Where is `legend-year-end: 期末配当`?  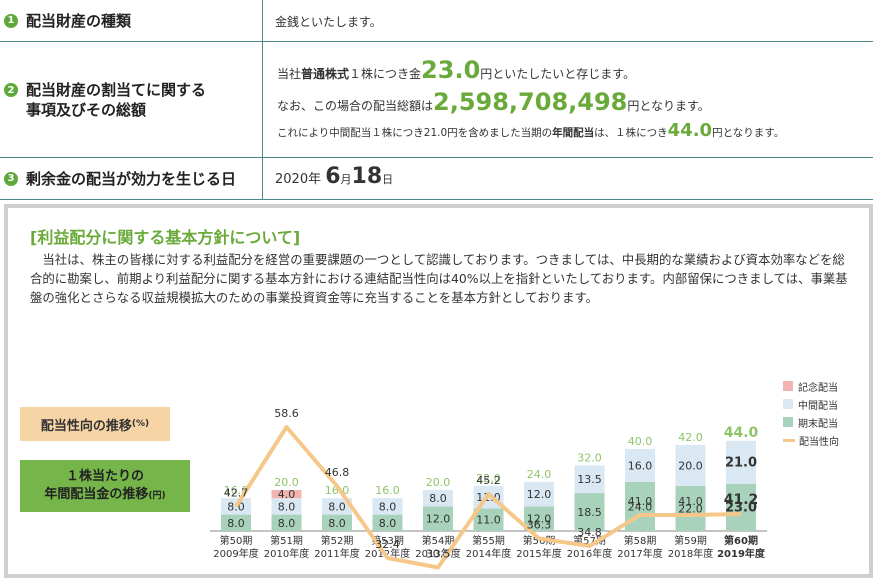
legend-year-end: 期末配当 is located at coordinates (811, 422).